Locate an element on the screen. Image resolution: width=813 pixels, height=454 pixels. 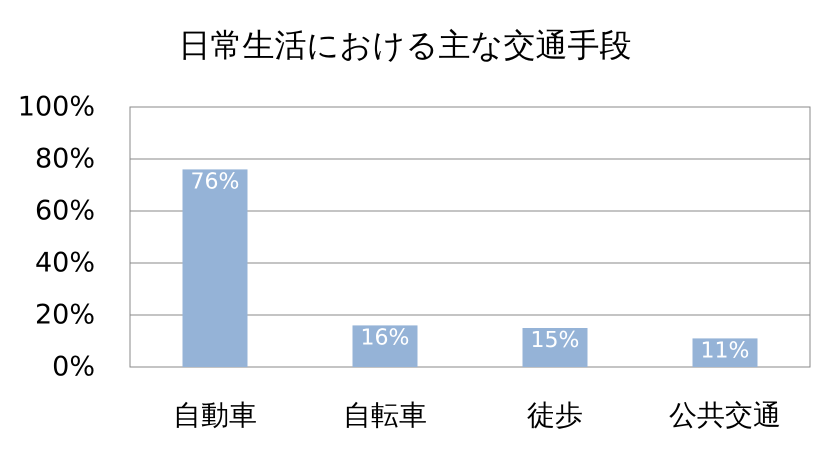
y-tick-label: 60% is located at coordinates (64, 211).